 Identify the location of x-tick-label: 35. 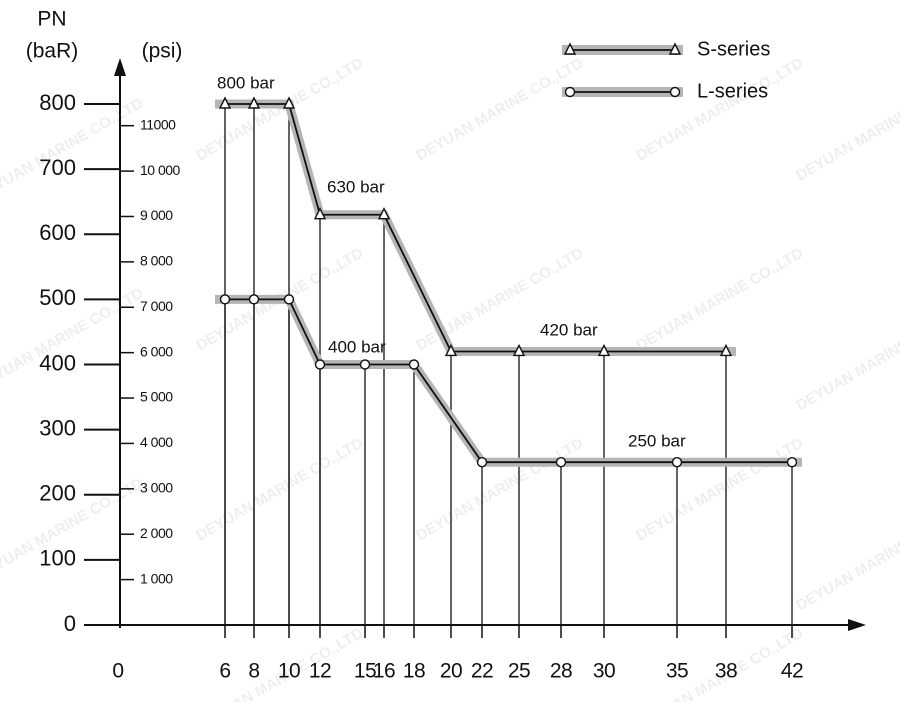
(677, 671).